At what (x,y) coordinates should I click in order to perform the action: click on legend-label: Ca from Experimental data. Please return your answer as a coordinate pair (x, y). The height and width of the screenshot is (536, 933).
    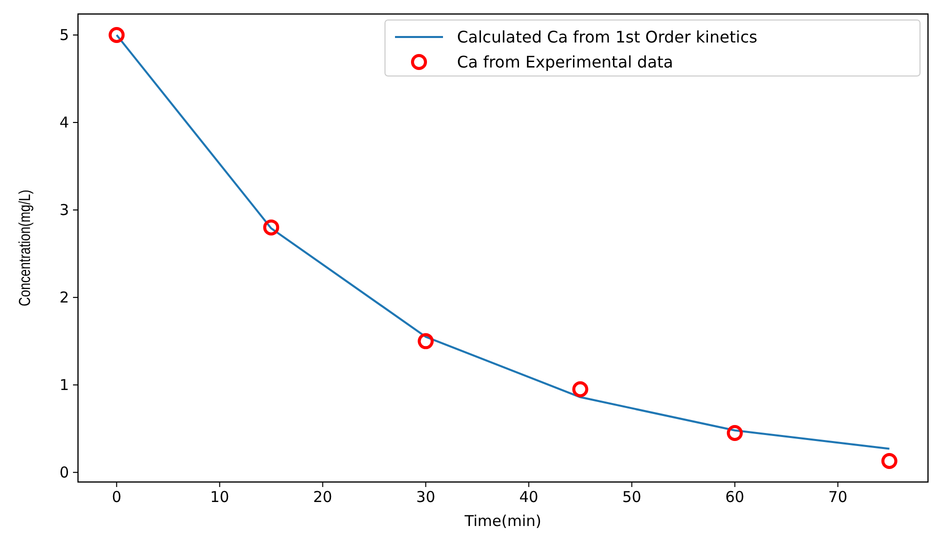
    Looking at the image, I should click on (565, 62).